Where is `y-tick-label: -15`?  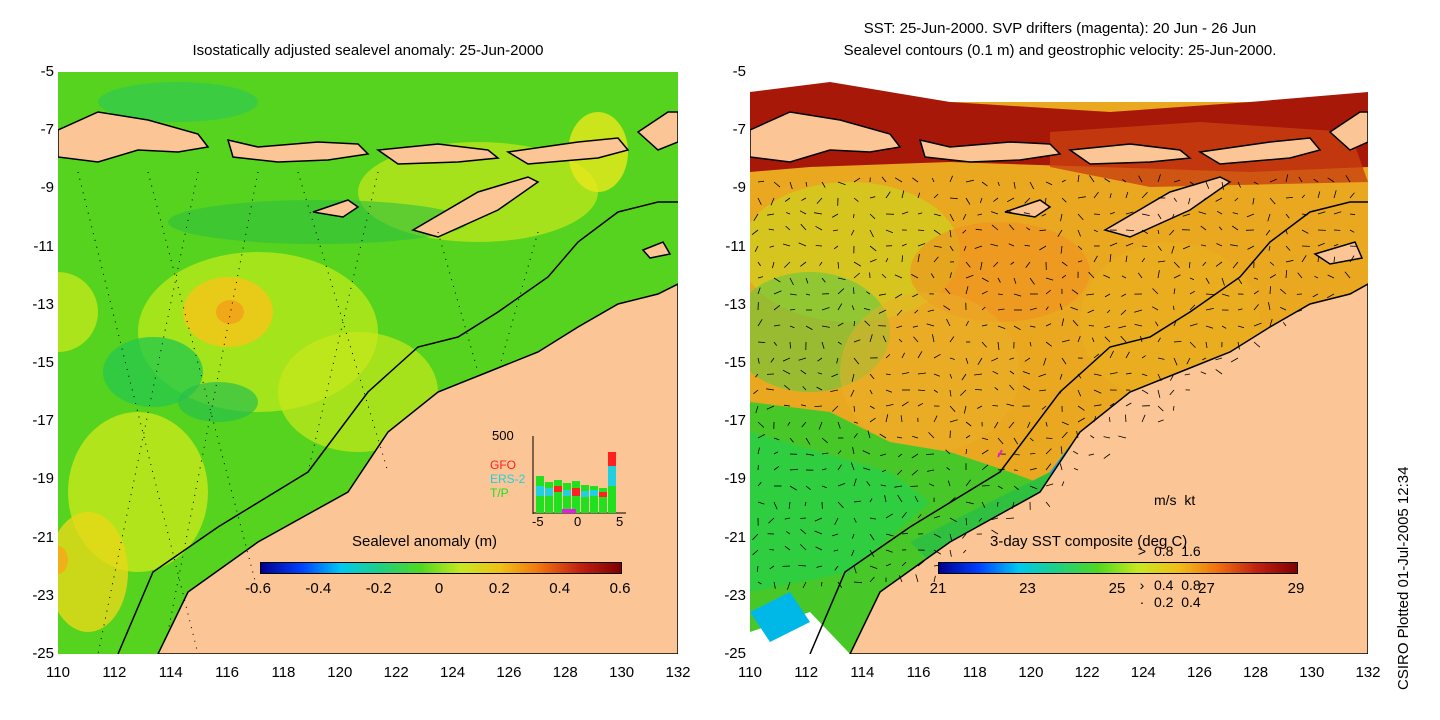 y-tick-label: -15 is located at coordinates (735, 362).